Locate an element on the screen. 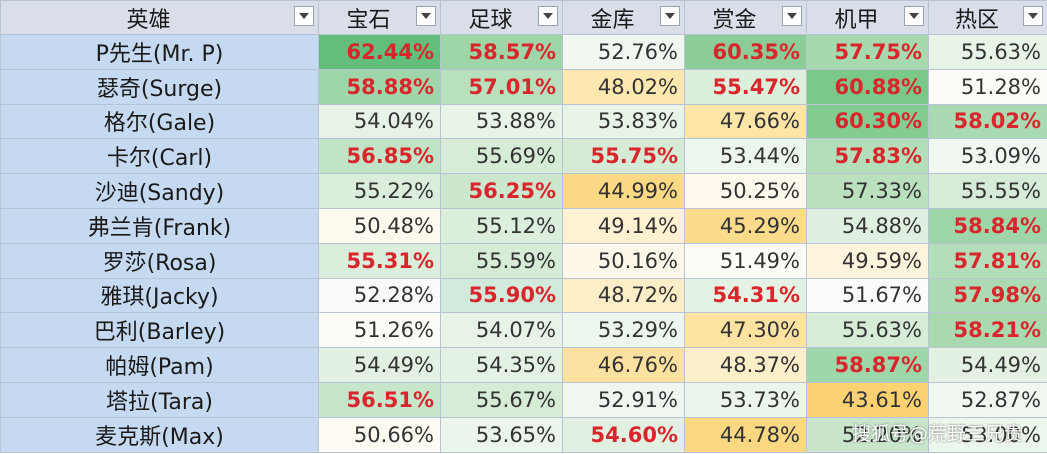  win-rate-cell: 54.31% is located at coordinates (745, 295).